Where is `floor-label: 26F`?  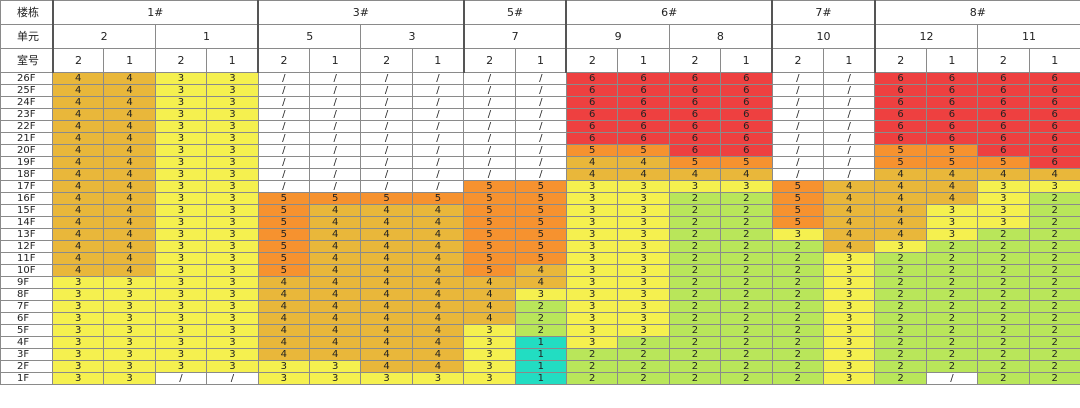 floor-label: 26F is located at coordinates (26, 78).